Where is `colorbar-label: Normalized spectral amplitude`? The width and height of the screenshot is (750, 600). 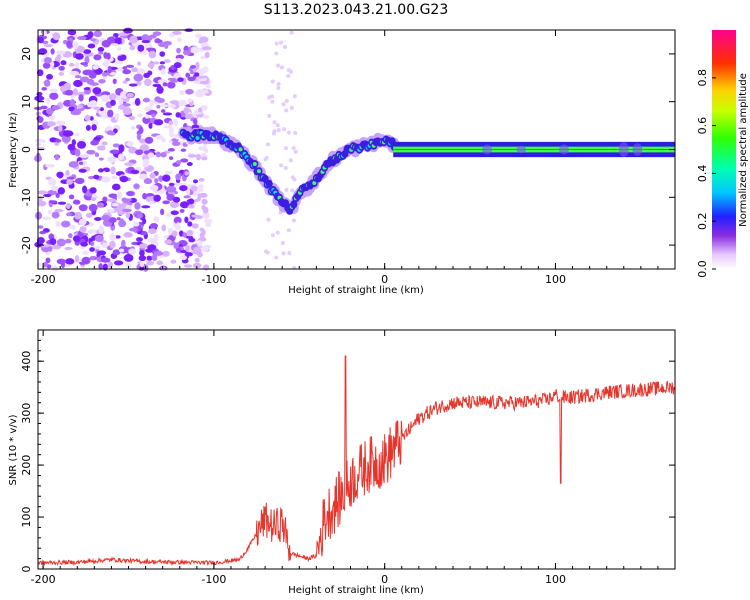 colorbar-label: Normalized spectral amplitude is located at coordinates (743, 150).